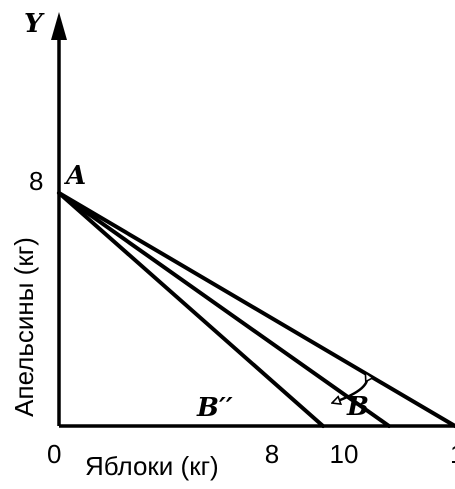  What do you see at coordinates (214, 408) in the screenshot?
I see `point-label-b-double-prime: B′′` at bounding box center [214, 408].